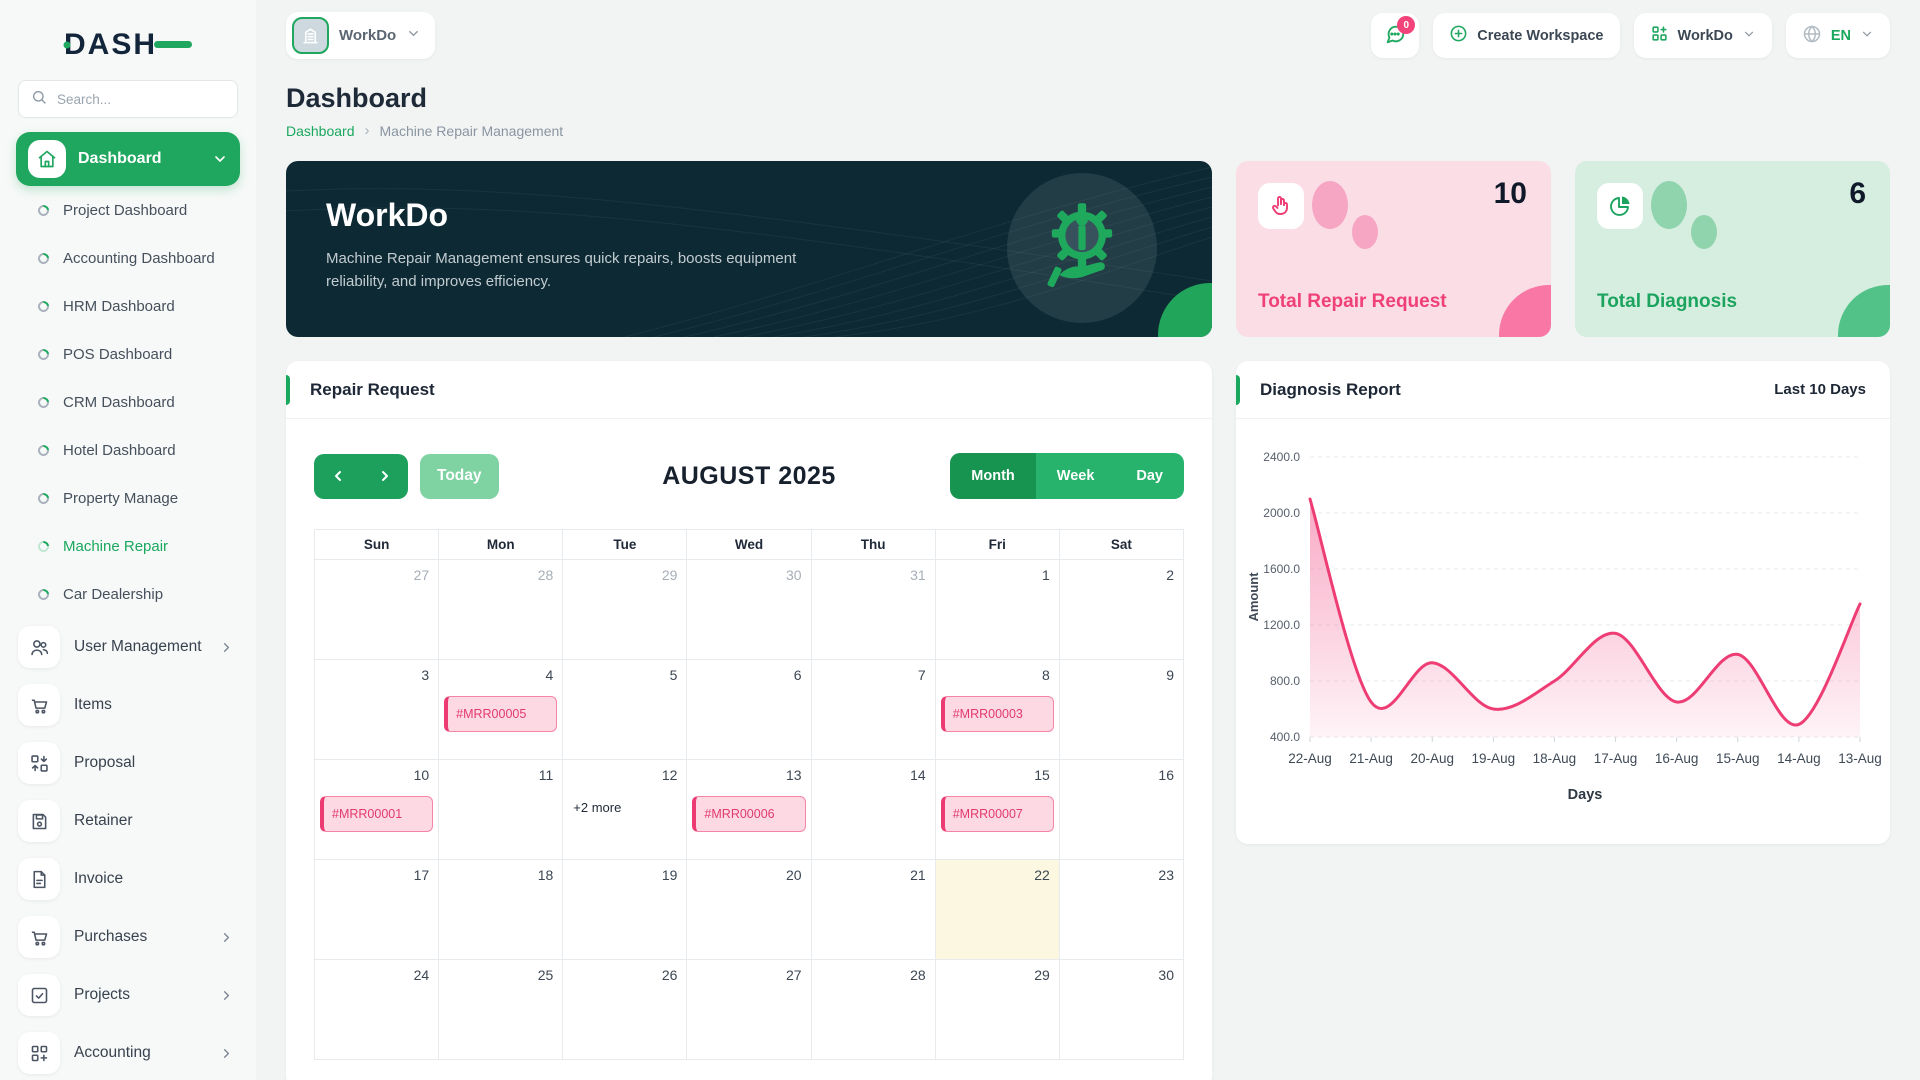 The width and height of the screenshot is (1920, 1080). Describe the element at coordinates (145, 99) in the screenshot. I see `search-input` at that location.